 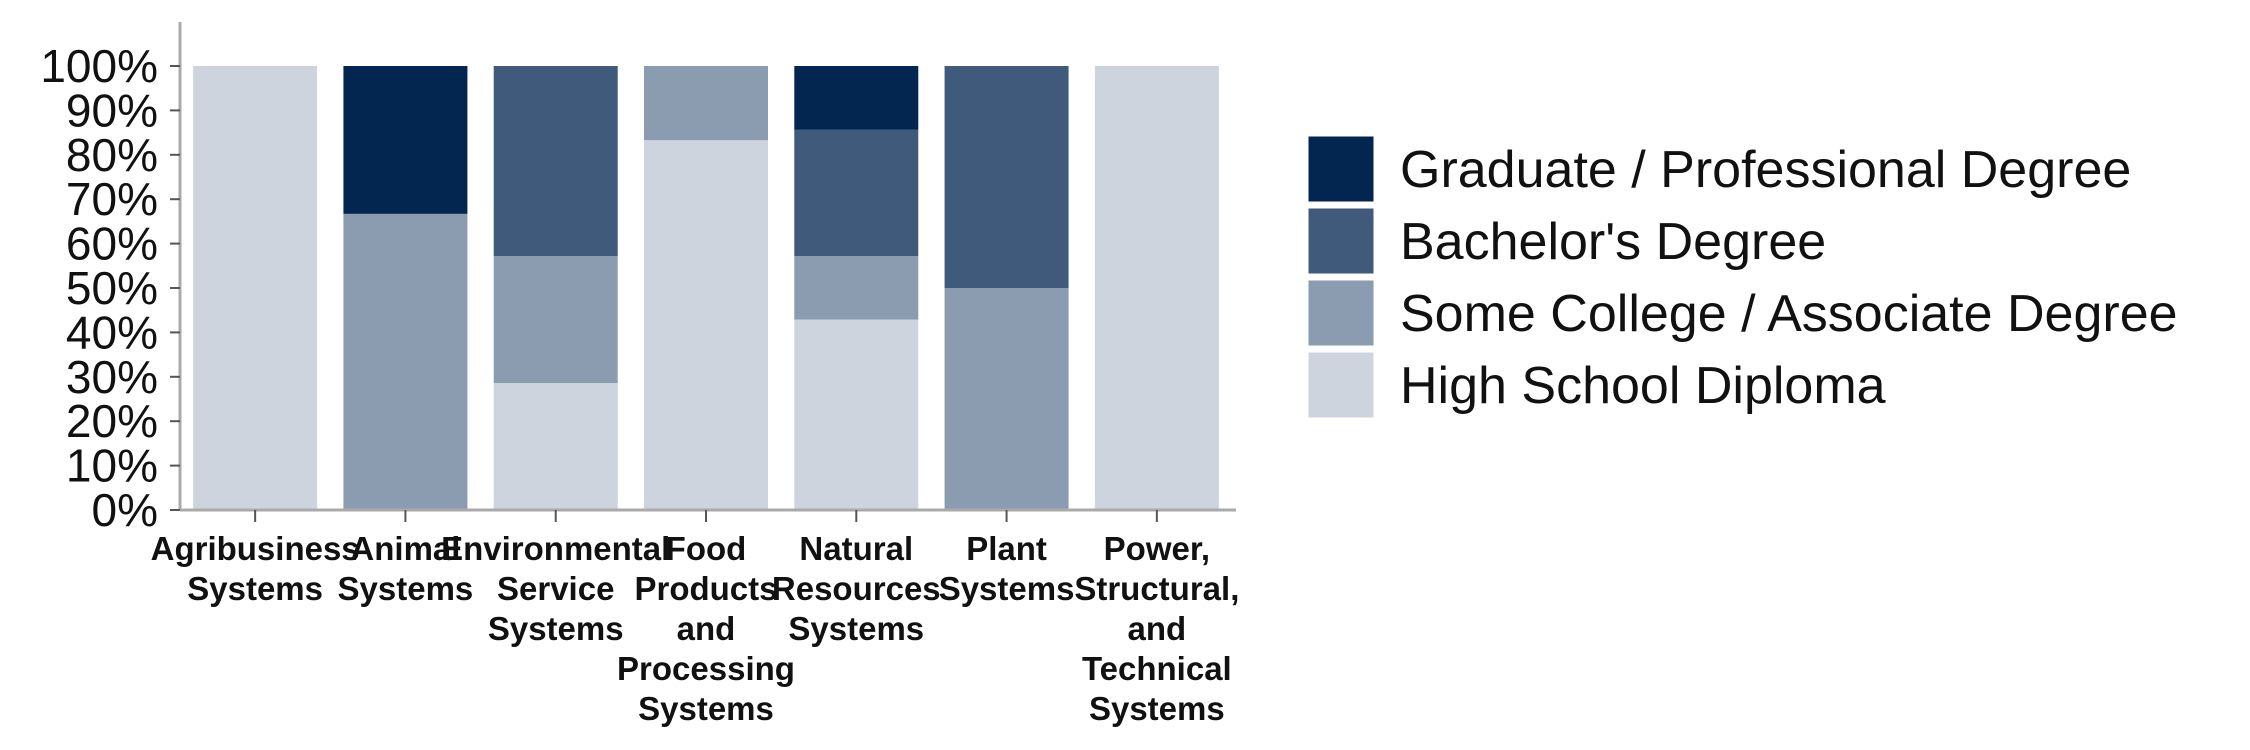 I want to click on bar-agribusiness-systems-high-school-diploma, so click(x=255, y=288).